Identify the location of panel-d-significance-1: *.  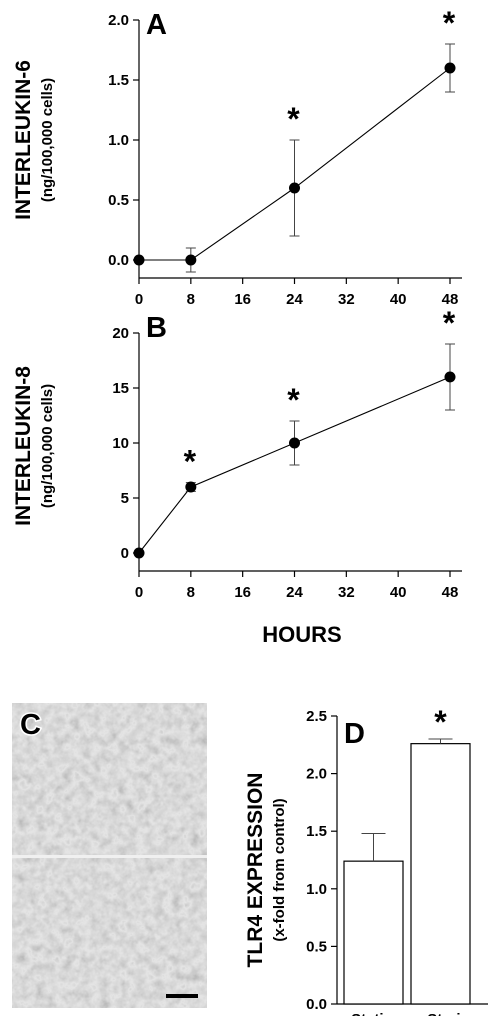
(440, 722).